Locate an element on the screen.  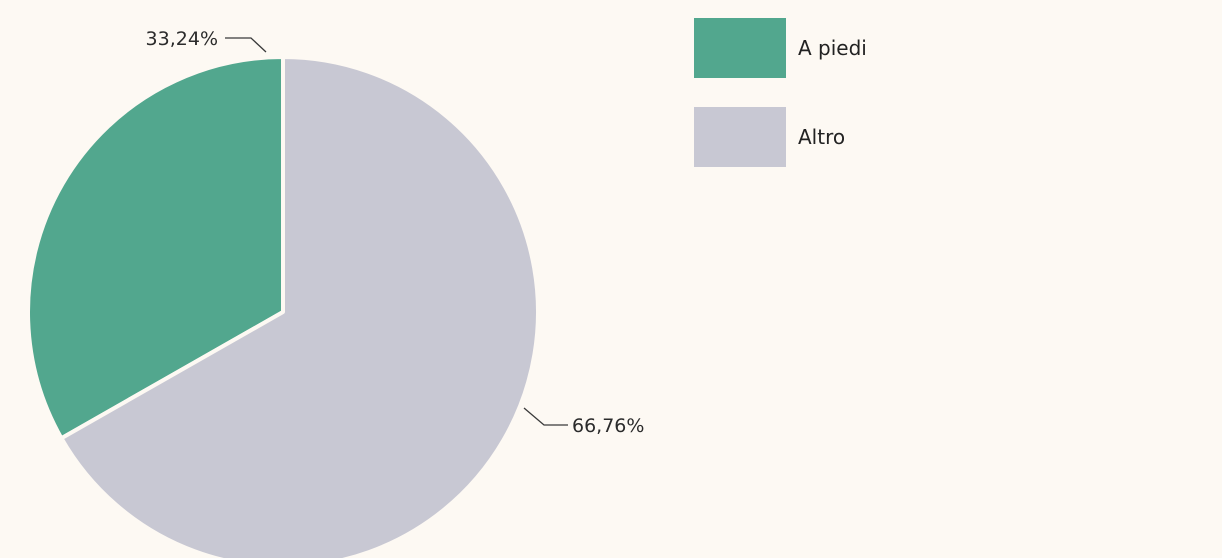
leader-line-altro is located at coordinates (545, 416).